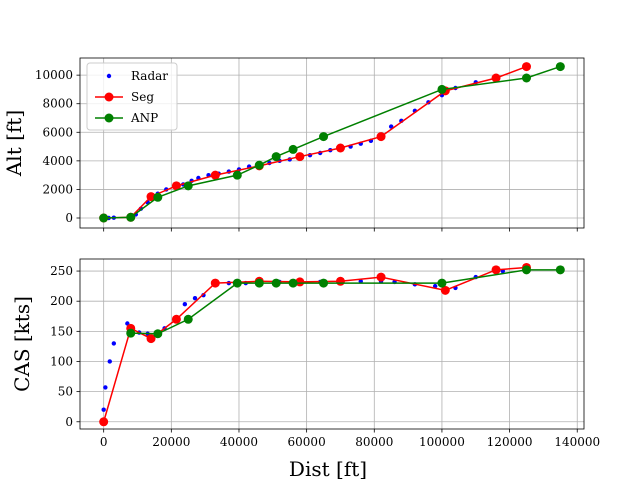  Describe the element at coordinates (328, 468) in the screenshot. I see `x-axis-label: Dist [ft]` at that location.